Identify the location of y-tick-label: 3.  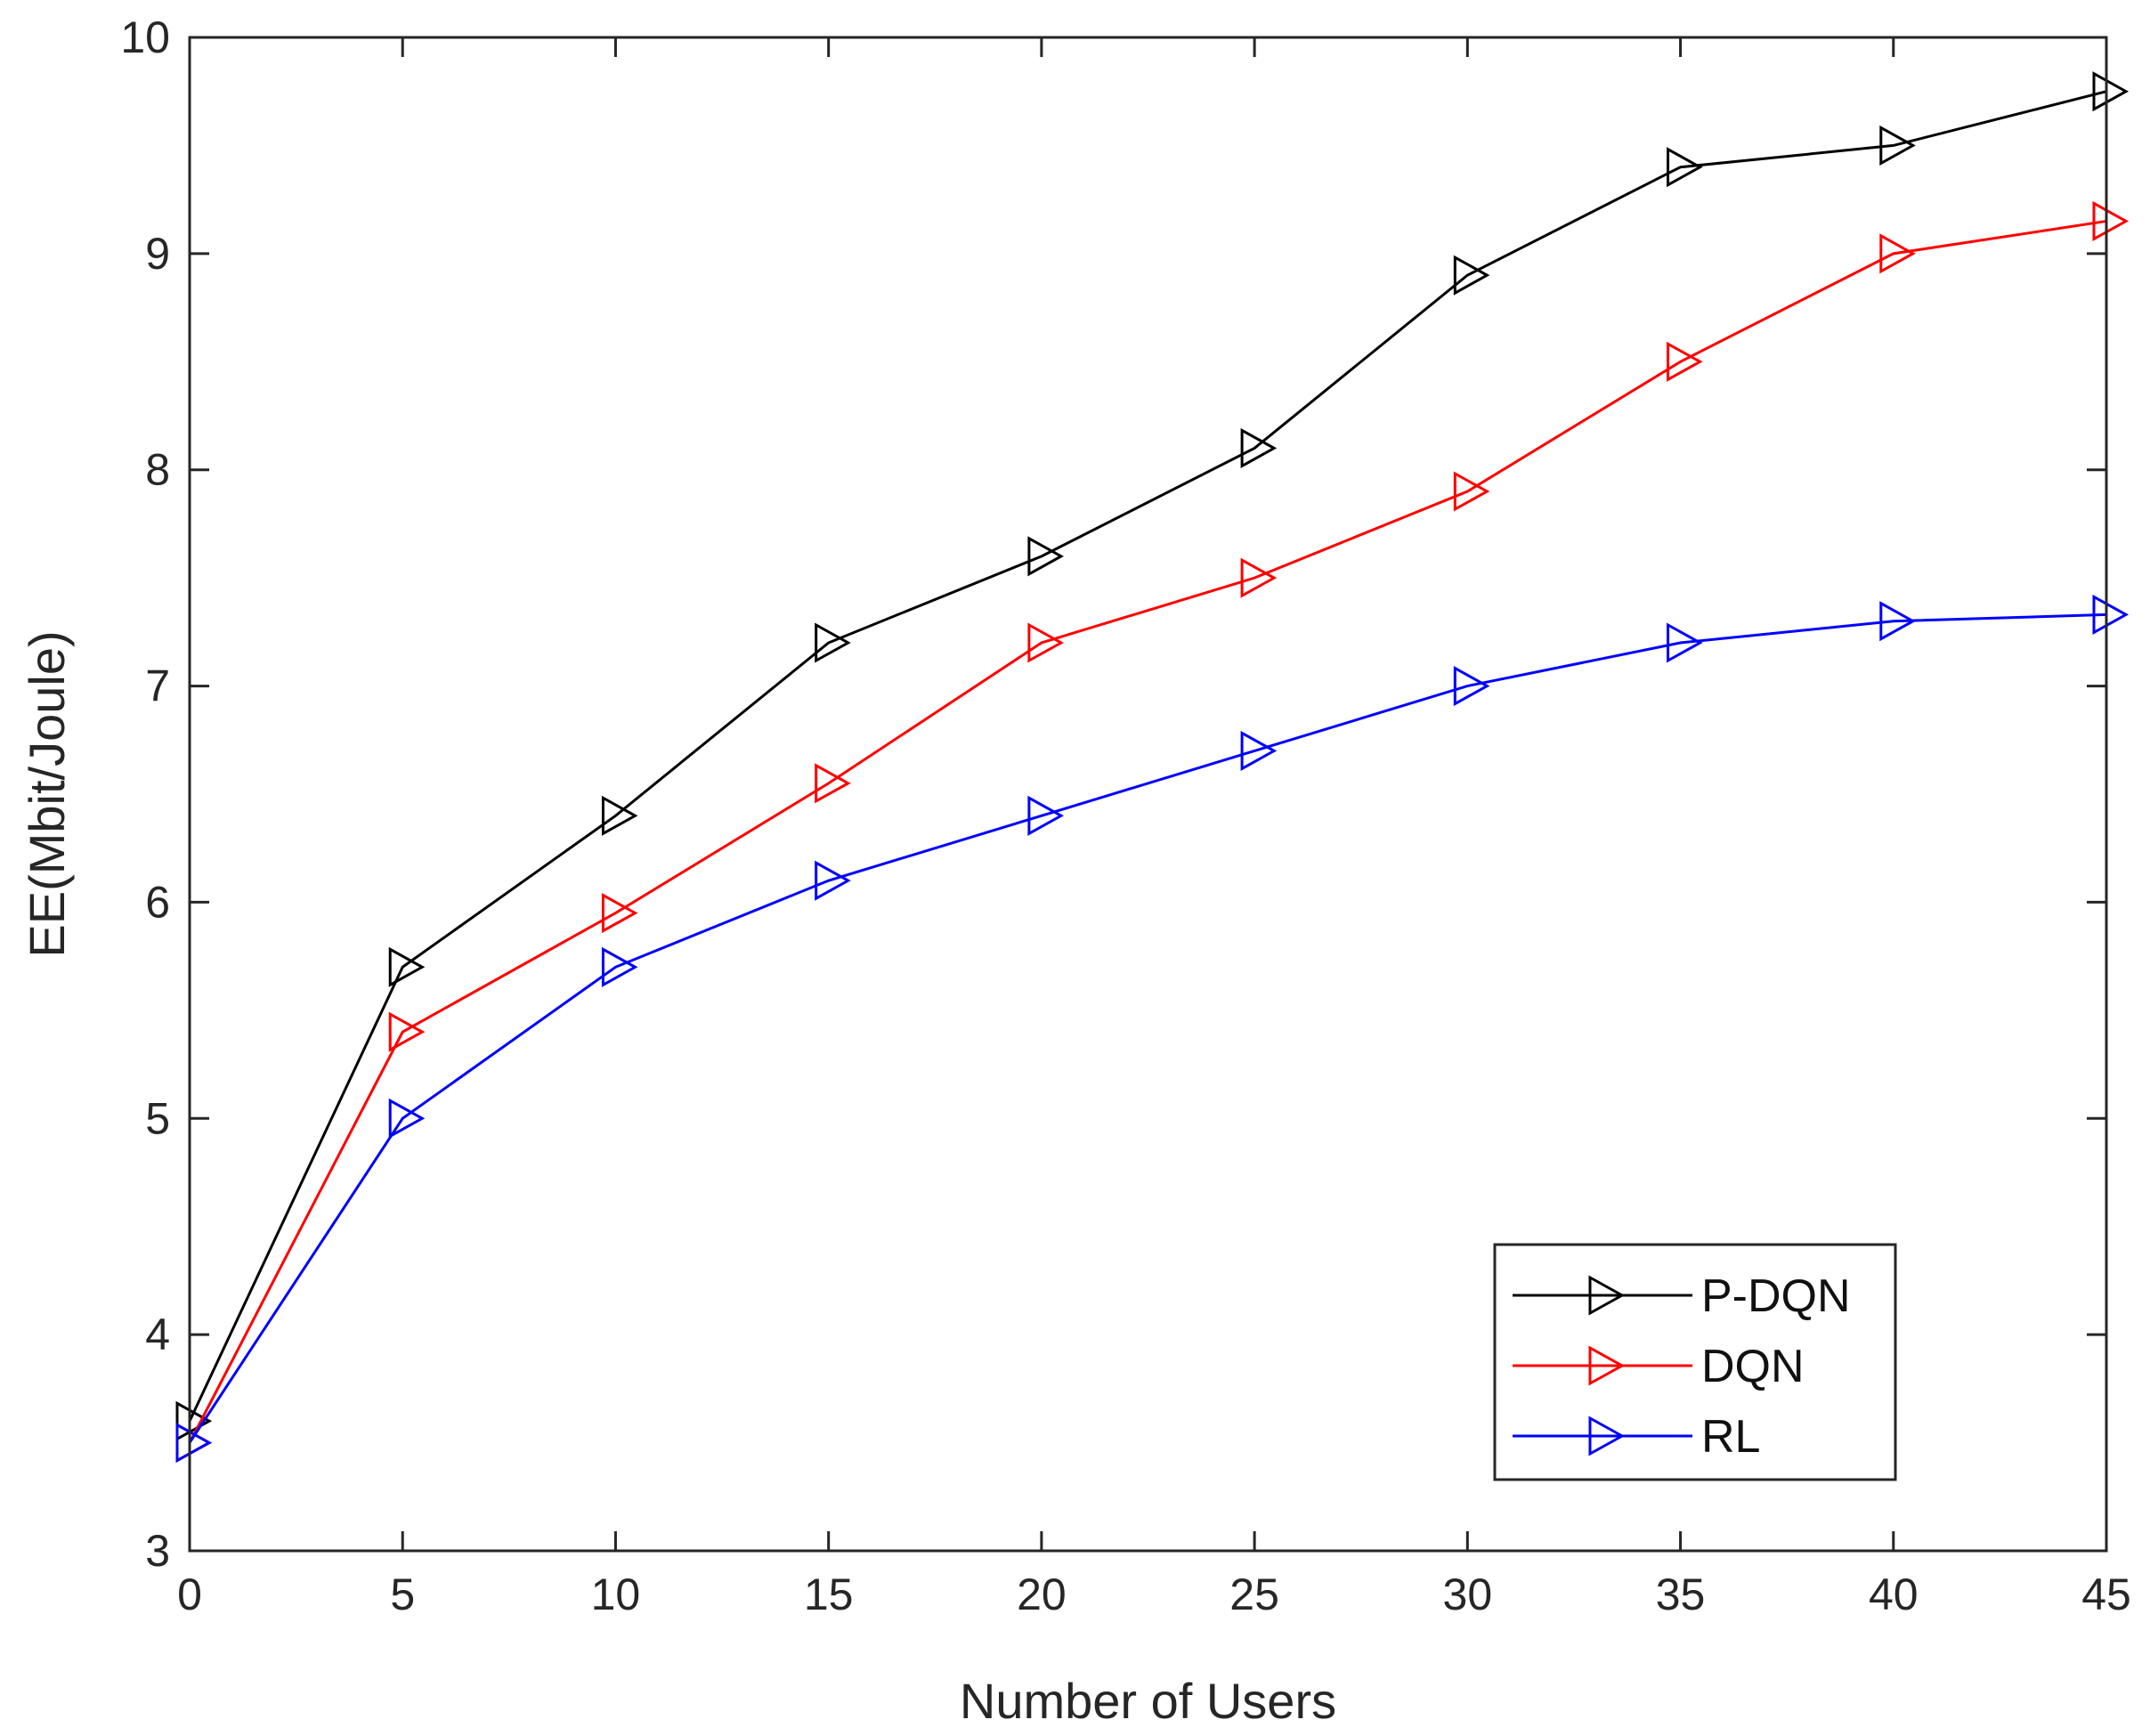
(157, 1551).